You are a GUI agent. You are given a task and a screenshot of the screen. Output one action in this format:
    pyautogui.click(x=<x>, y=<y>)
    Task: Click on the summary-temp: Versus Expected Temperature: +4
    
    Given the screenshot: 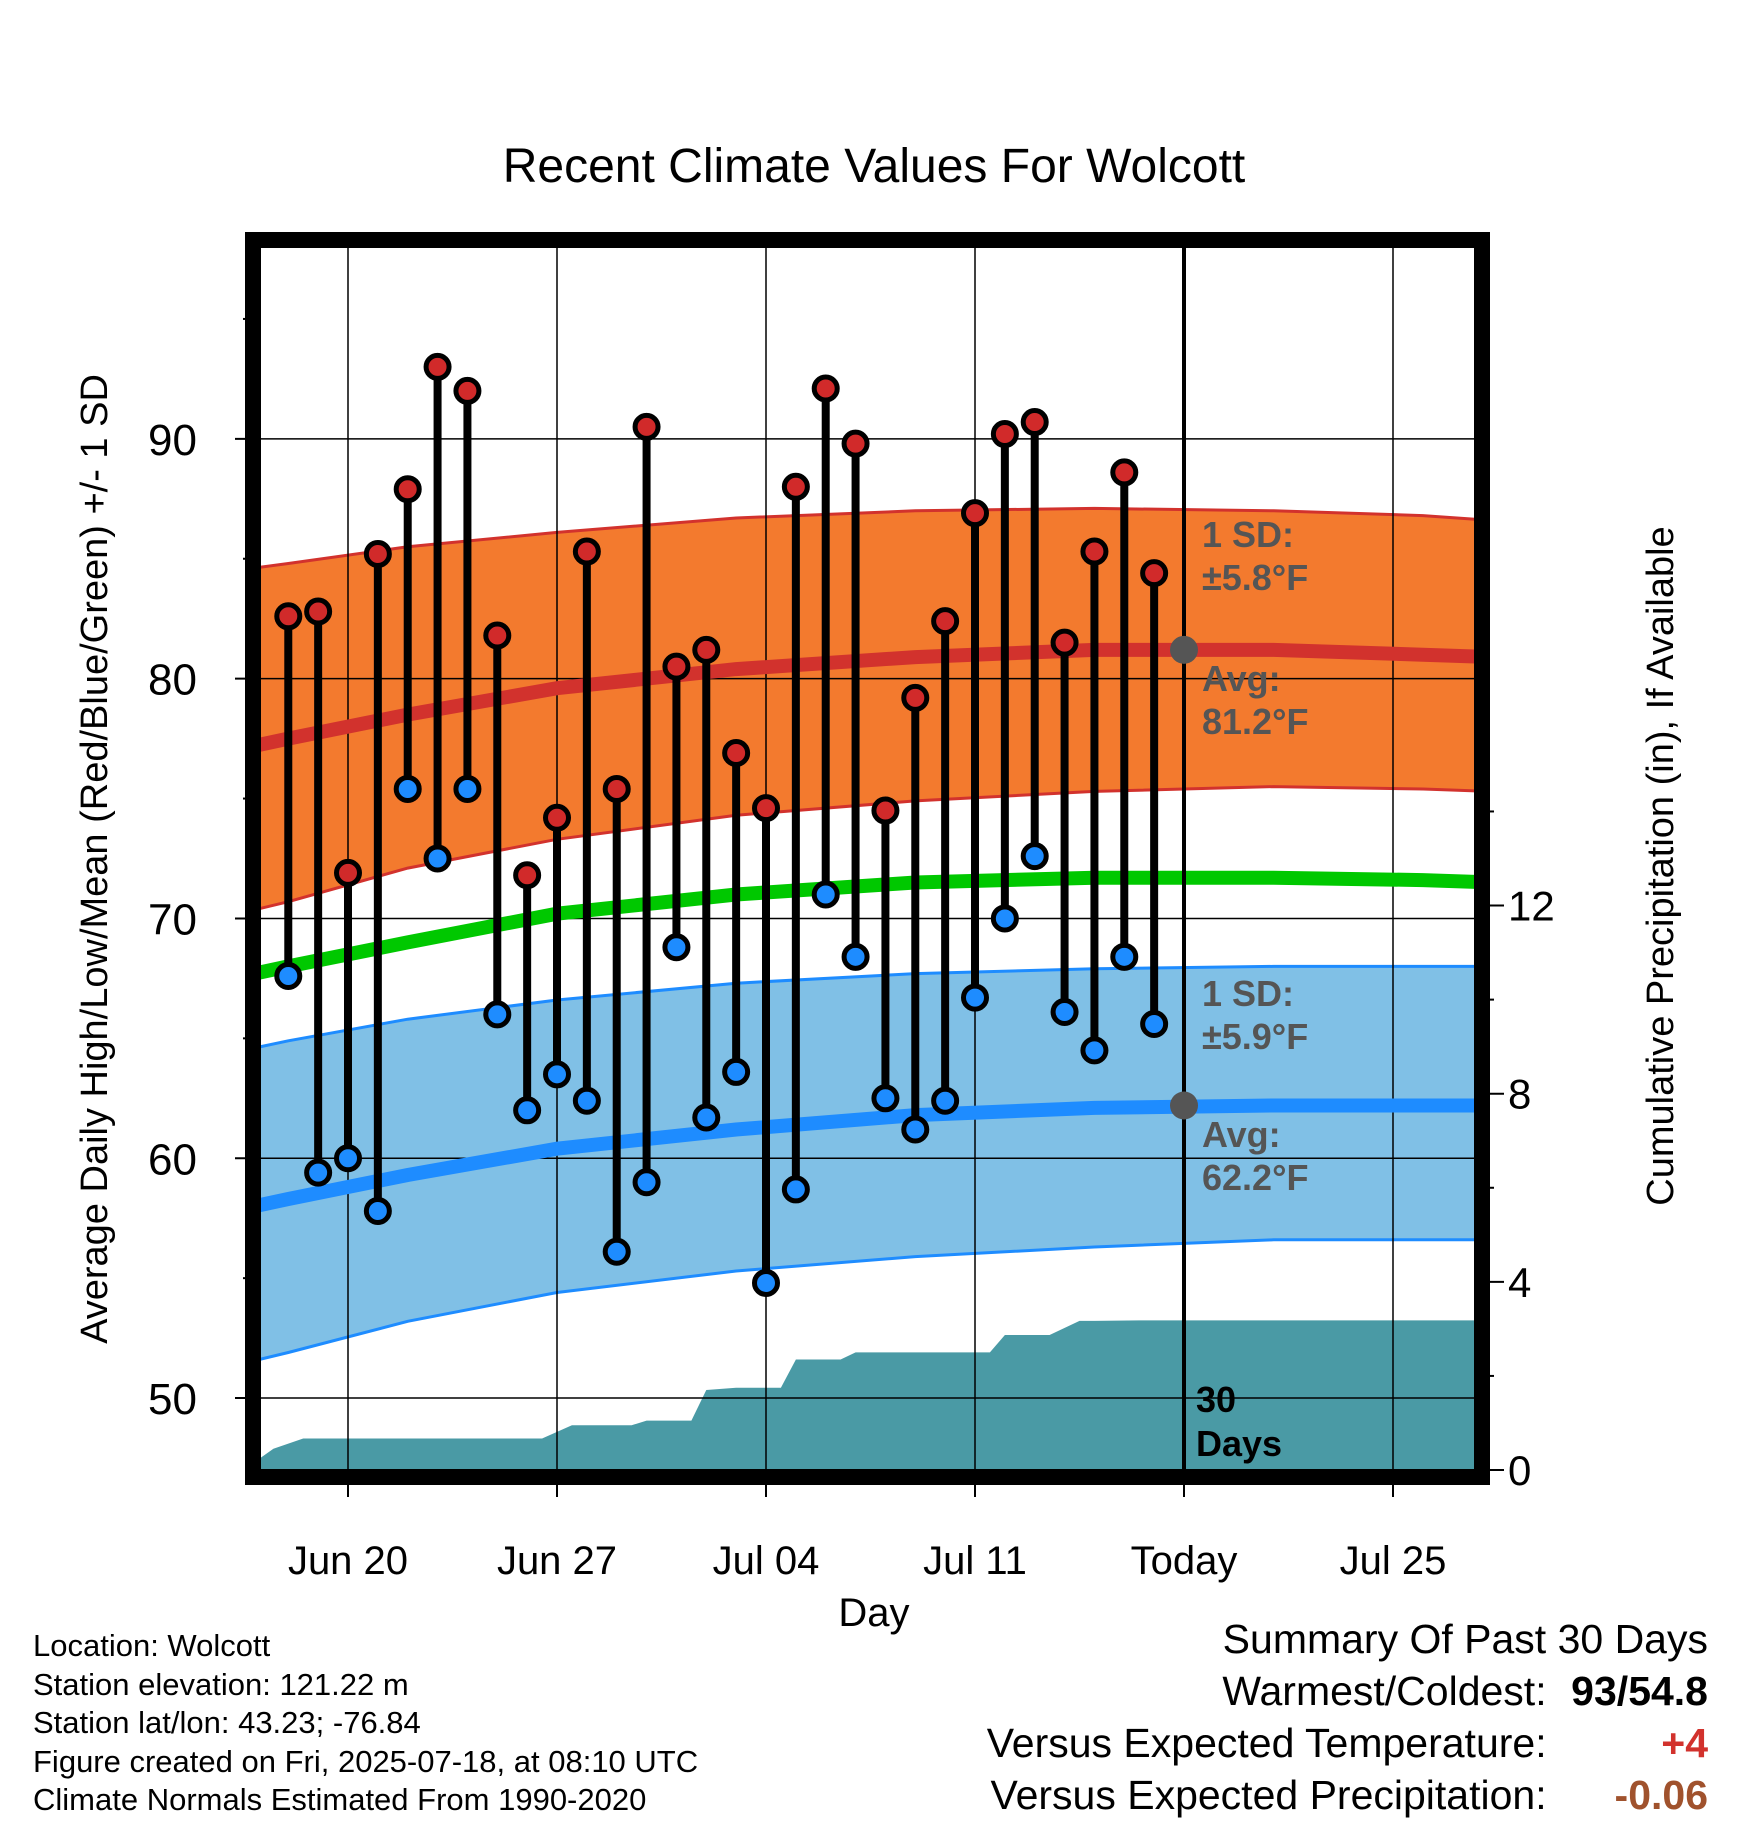 What is the action you would take?
    pyautogui.click(x=1347, y=1743)
    